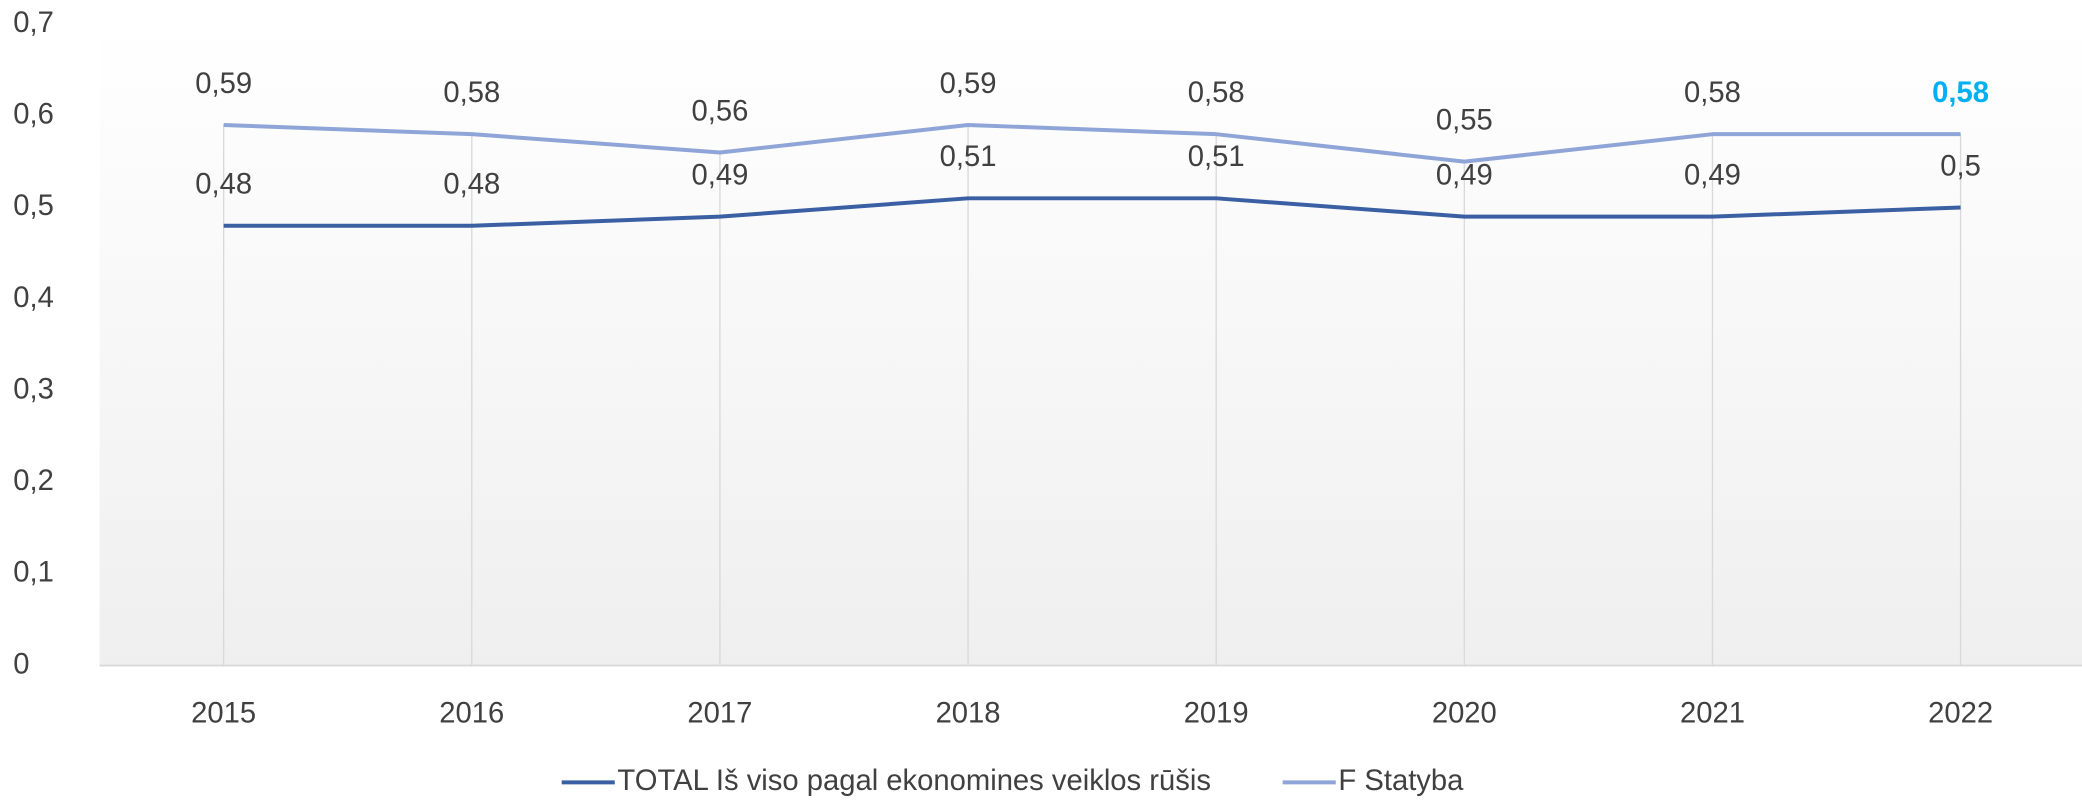  Describe the element at coordinates (719, 111) in the screenshot. I see `data-label: 0,56` at that location.